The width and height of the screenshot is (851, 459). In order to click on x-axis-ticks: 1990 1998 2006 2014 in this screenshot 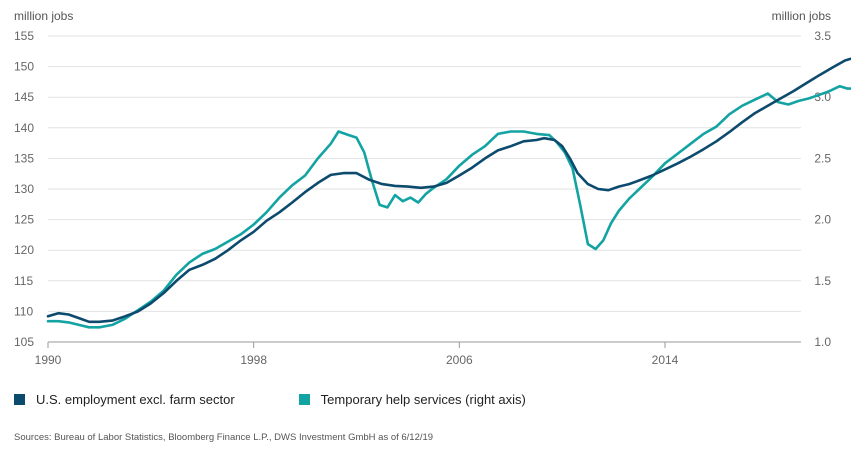, I will do `click(357, 354)`.